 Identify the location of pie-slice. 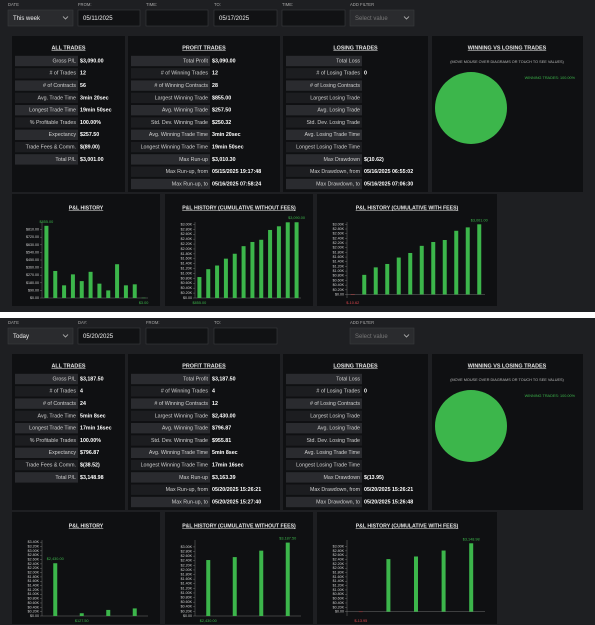
(471, 426).